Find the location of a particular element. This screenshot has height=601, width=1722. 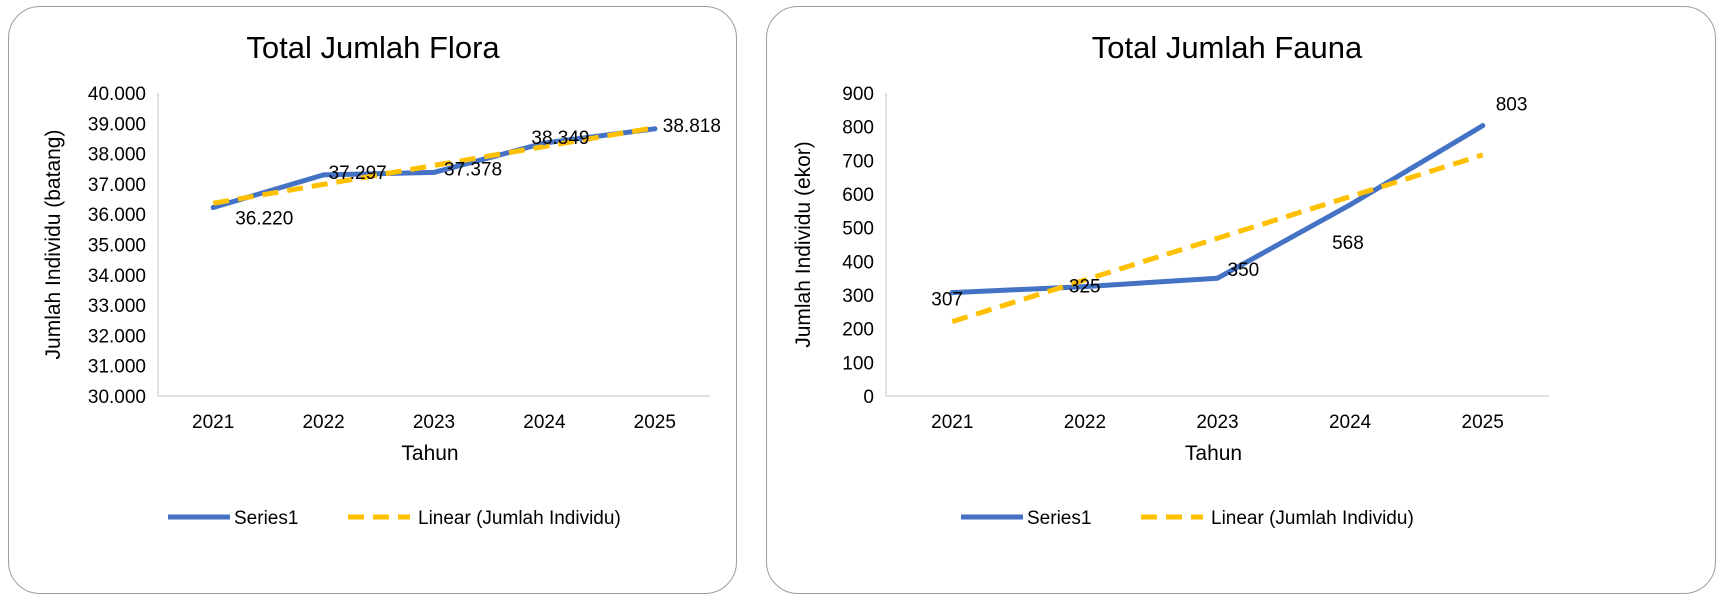

y-tick-label: 800 is located at coordinates (858, 128).